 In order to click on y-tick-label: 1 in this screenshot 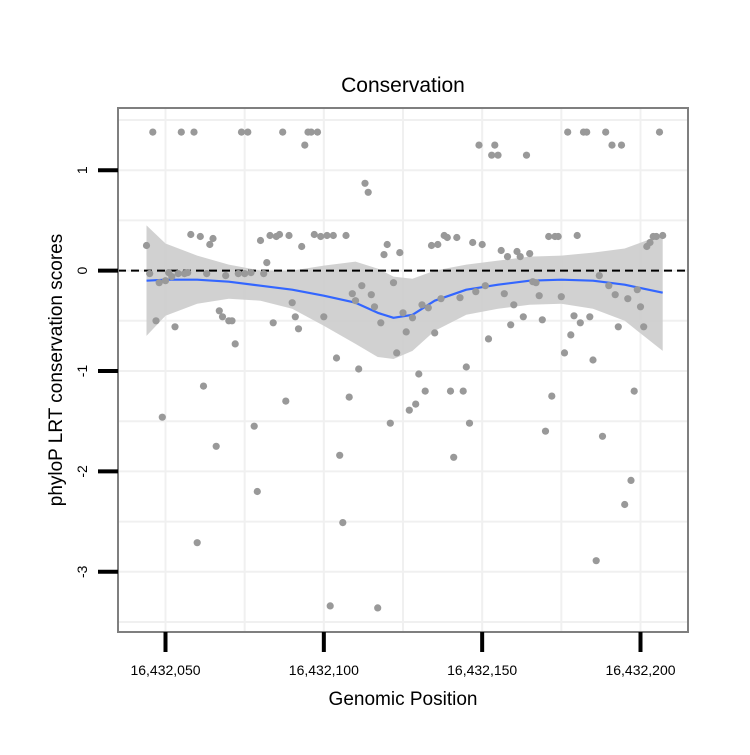, I will do `click(82, 170)`.